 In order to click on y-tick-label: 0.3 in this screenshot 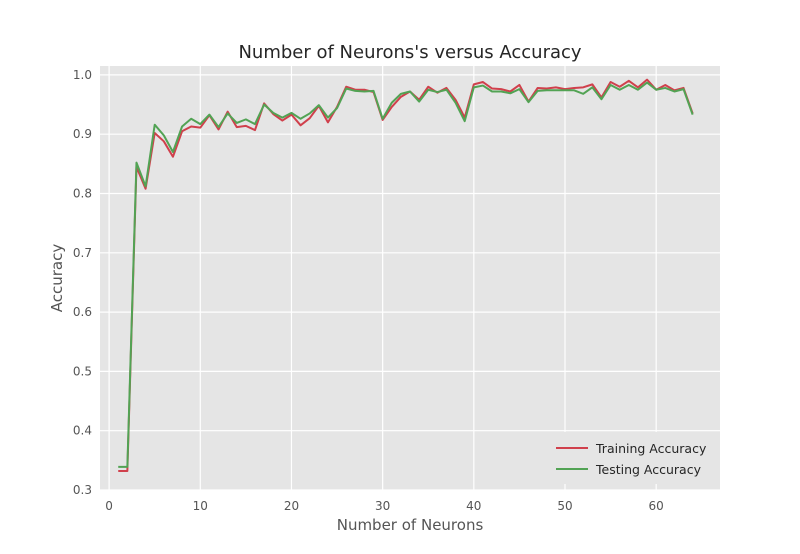, I will do `click(82, 490)`.